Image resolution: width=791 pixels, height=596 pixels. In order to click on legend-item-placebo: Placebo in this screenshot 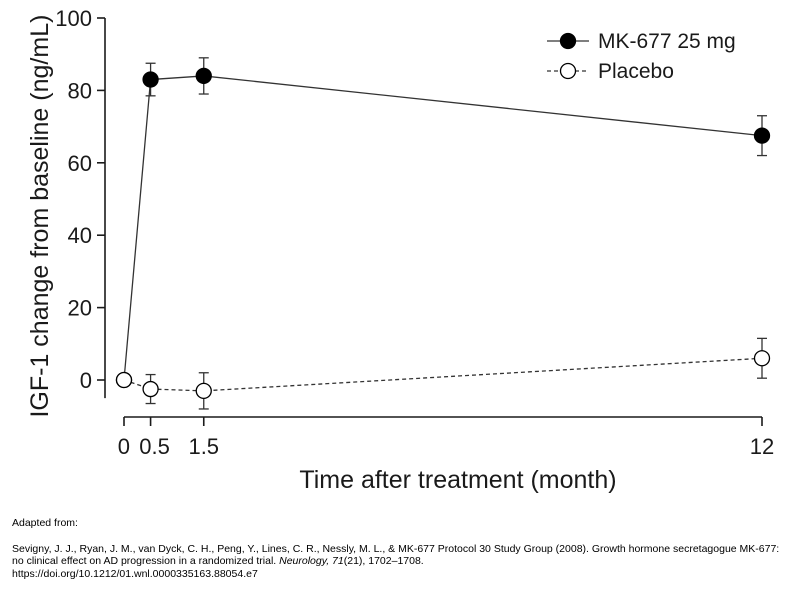, I will do `click(610, 71)`.